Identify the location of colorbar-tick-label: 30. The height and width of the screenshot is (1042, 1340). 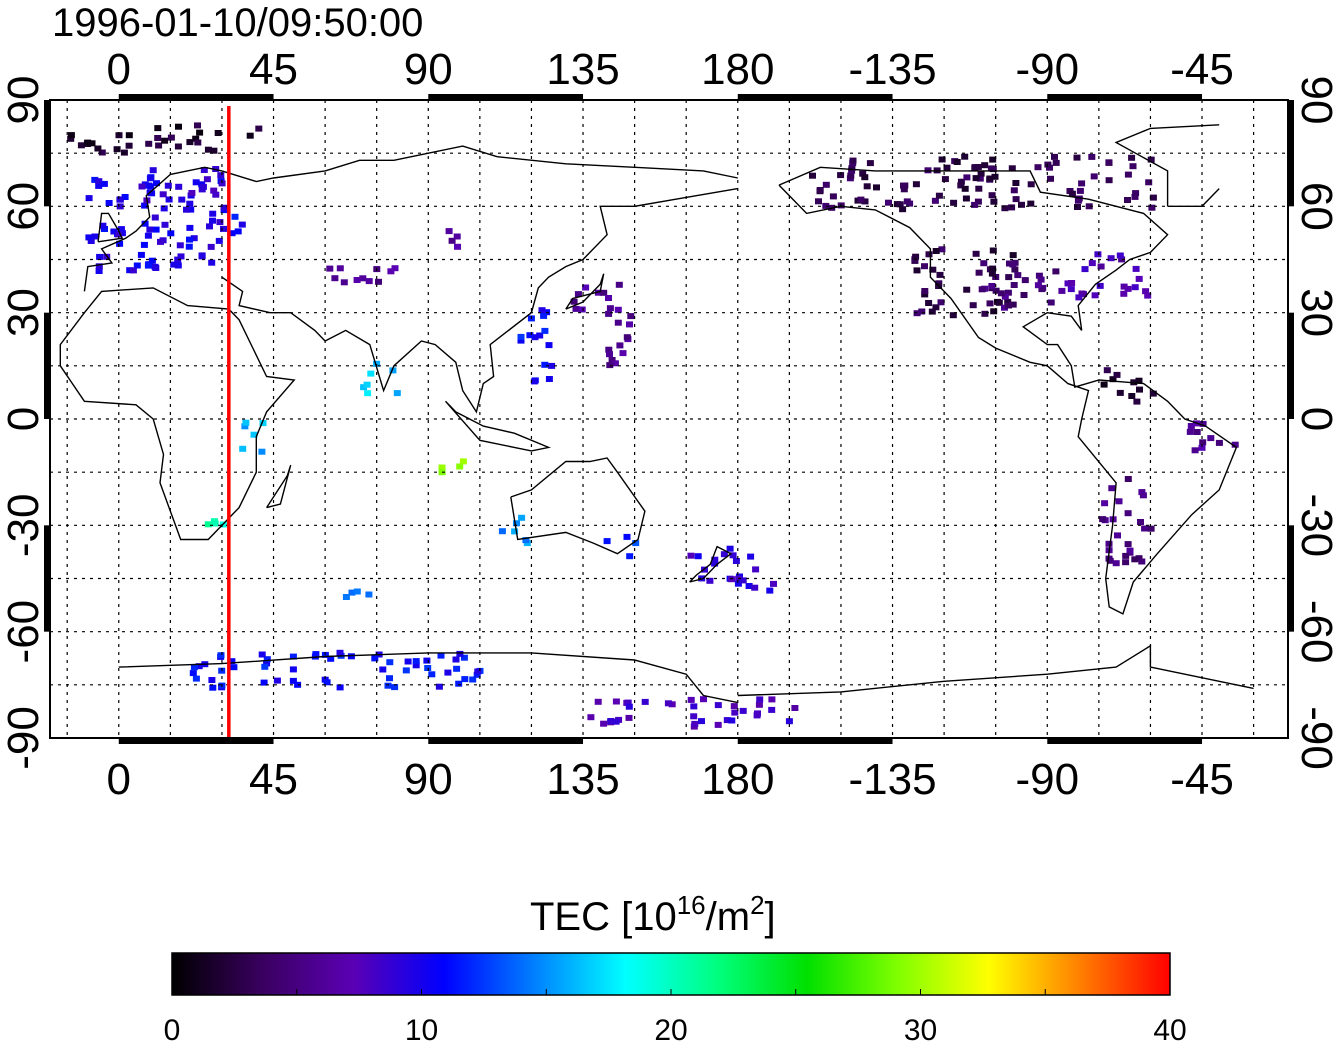
(920, 1028).